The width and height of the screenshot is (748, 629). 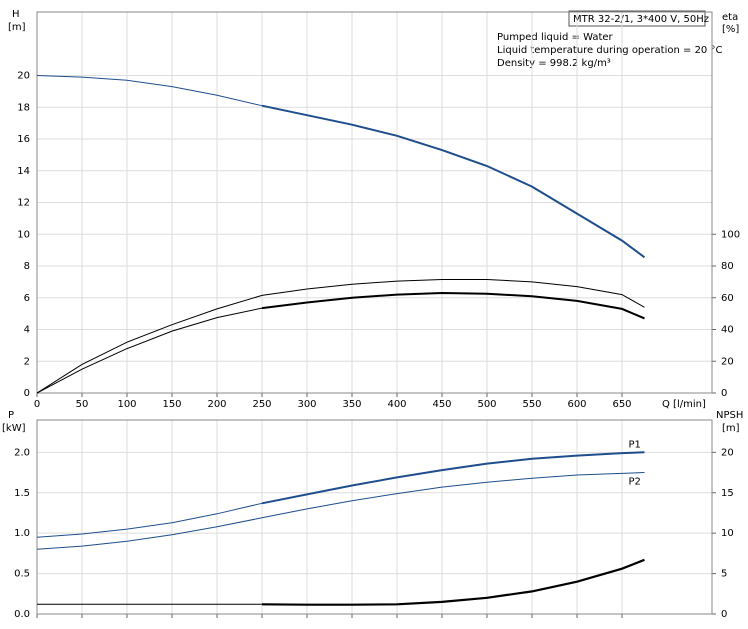 I want to click on y-tick-label: 12, so click(x=23, y=203).